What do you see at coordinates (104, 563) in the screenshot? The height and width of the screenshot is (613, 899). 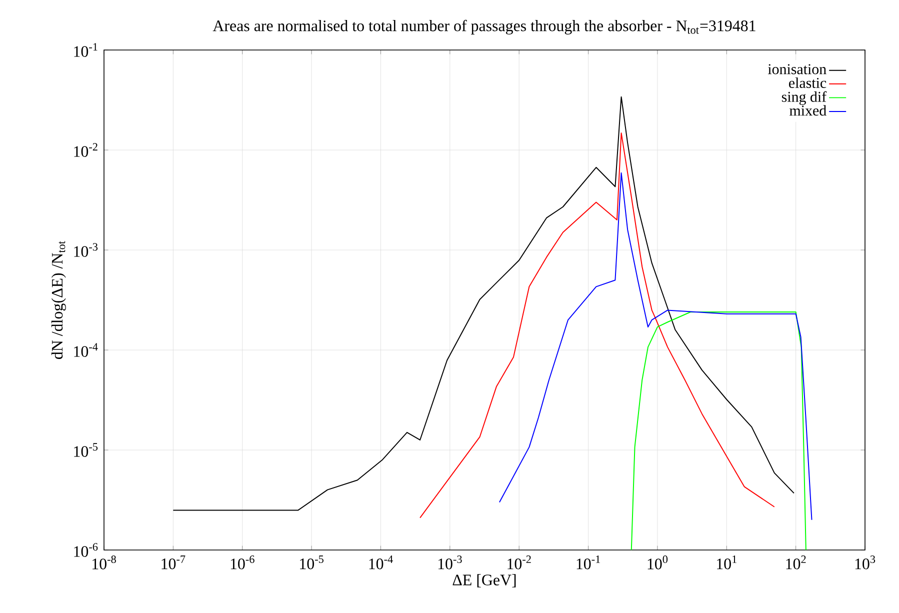 I see `x-tick-label: 10$^{-8}$` at bounding box center [104, 563].